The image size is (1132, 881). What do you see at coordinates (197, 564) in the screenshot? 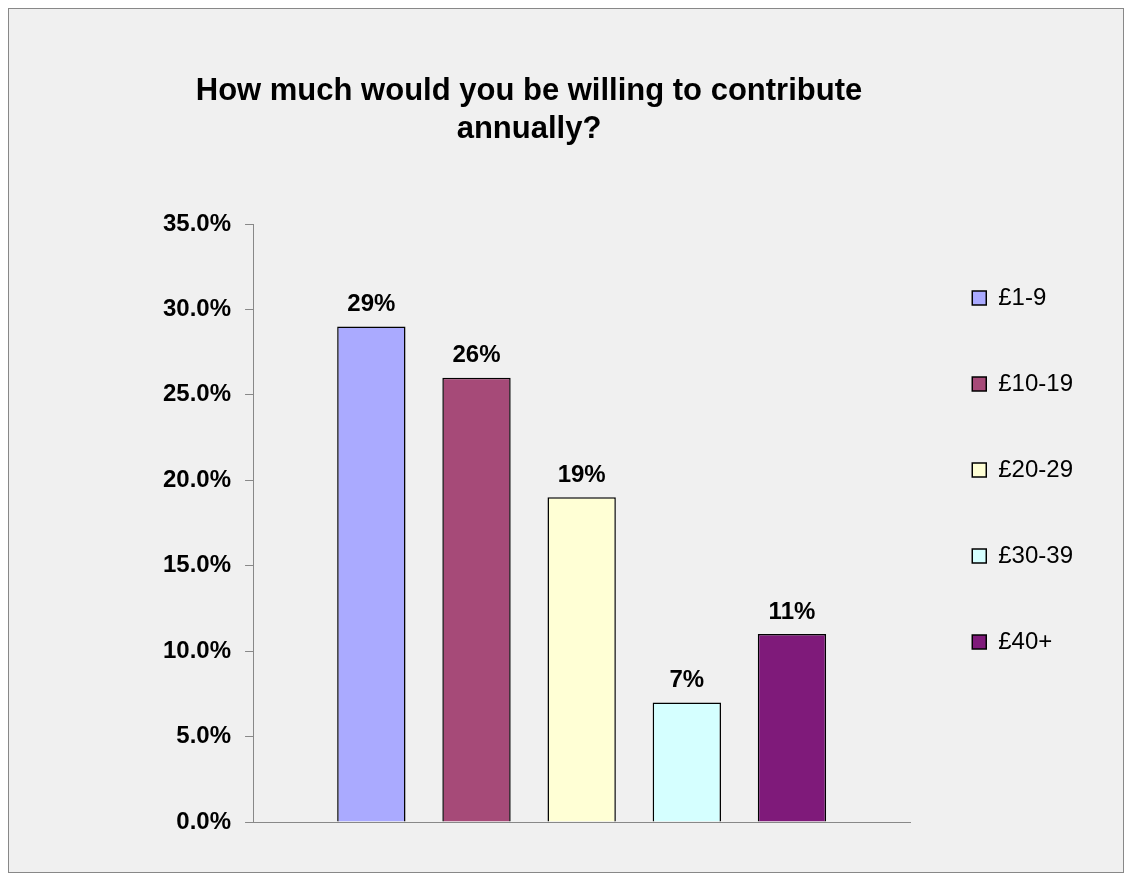
I see `y-tick-label: 15.0%` at bounding box center [197, 564].